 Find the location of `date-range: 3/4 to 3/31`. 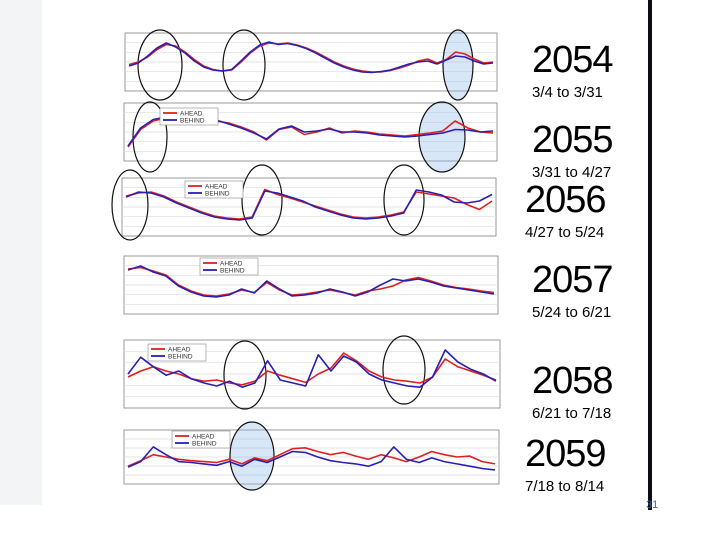

date-range: 3/4 to 3/31 is located at coordinates (567, 92).